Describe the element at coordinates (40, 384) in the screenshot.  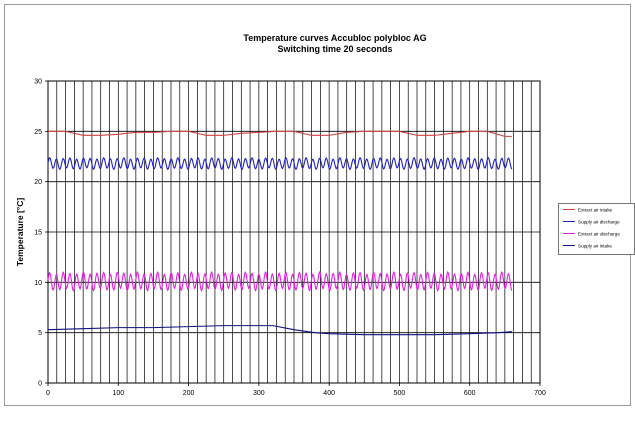
I see `y-tick-label: 0` at that location.